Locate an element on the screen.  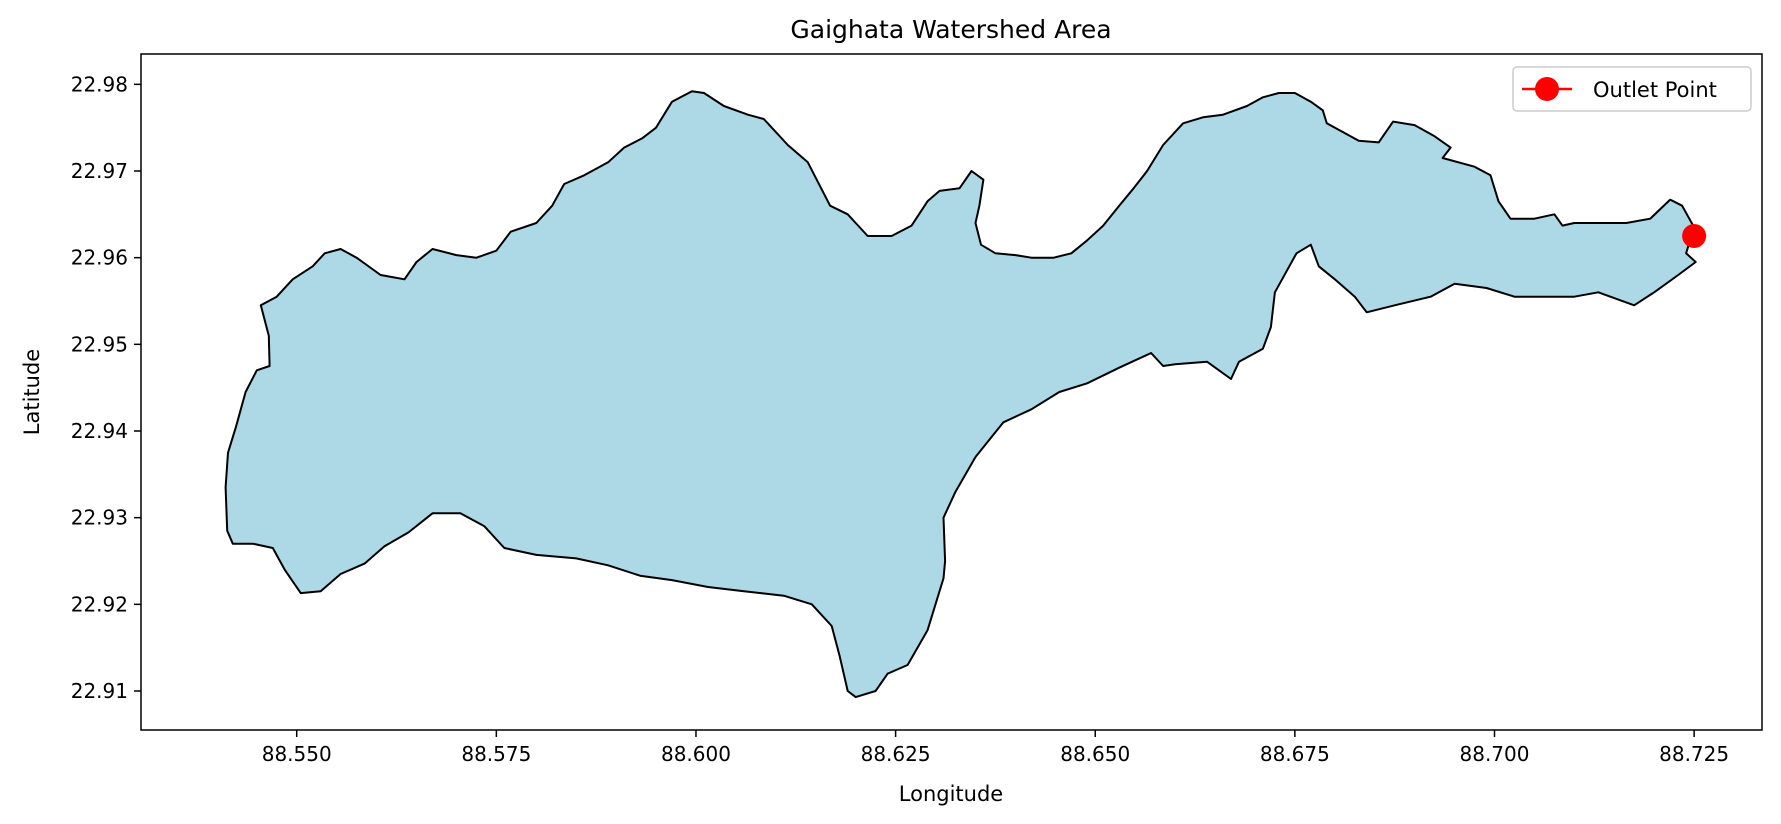
y-tick-label: 22.94 is located at coordinates (99, 431).